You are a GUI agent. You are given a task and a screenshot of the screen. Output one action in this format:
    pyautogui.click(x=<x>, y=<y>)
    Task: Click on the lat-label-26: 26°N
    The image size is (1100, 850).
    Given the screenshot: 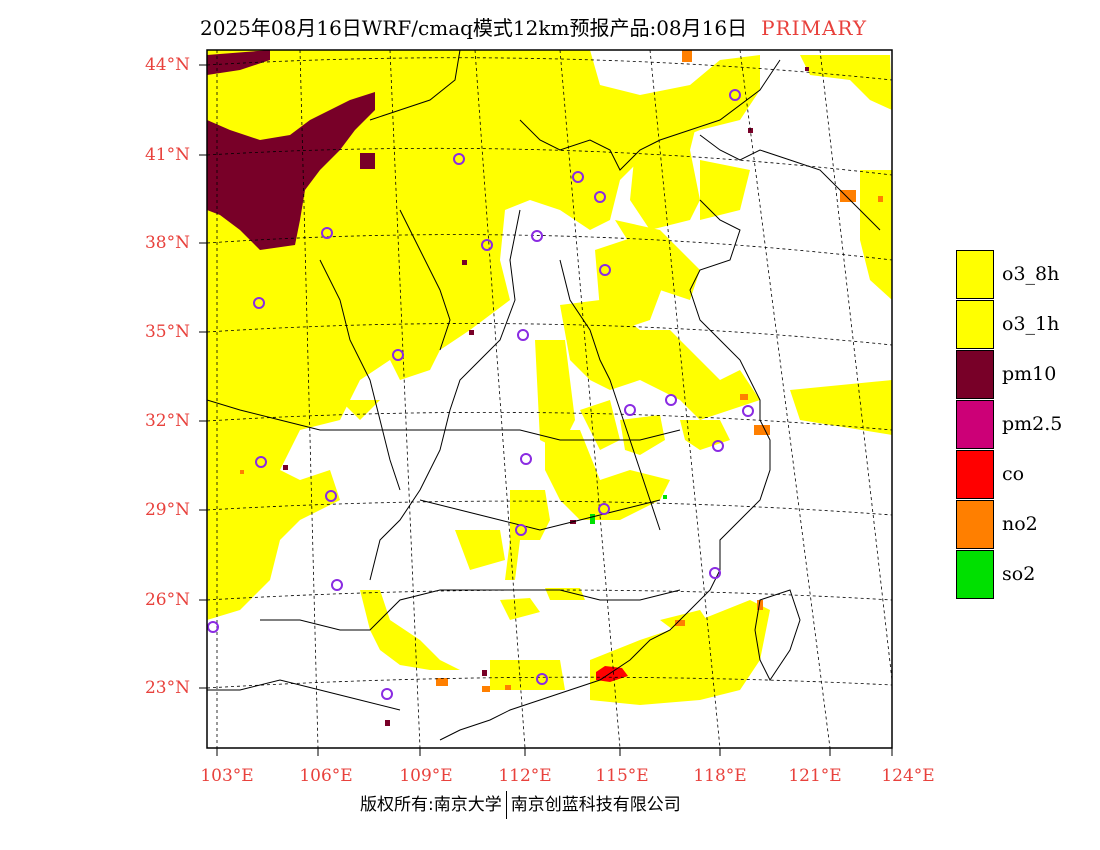 What is the action you would take?
    pyautogui.click(x=167, y=600)
    